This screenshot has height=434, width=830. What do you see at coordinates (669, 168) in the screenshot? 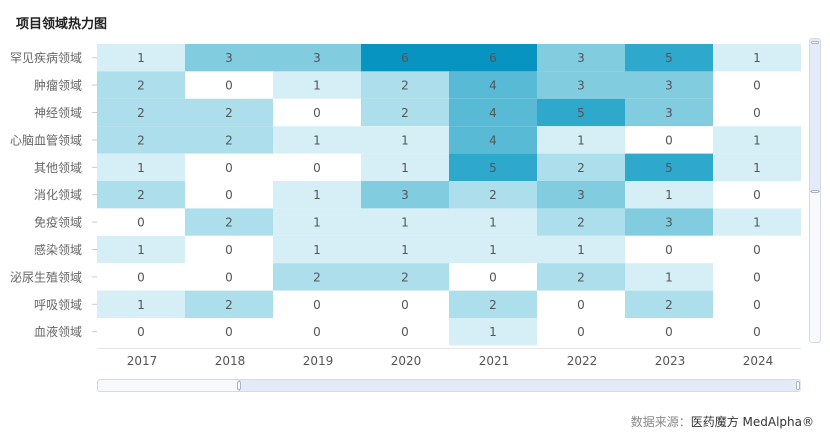
I see `heatmap-cell-value: 5` at bounding box center [669, 168].